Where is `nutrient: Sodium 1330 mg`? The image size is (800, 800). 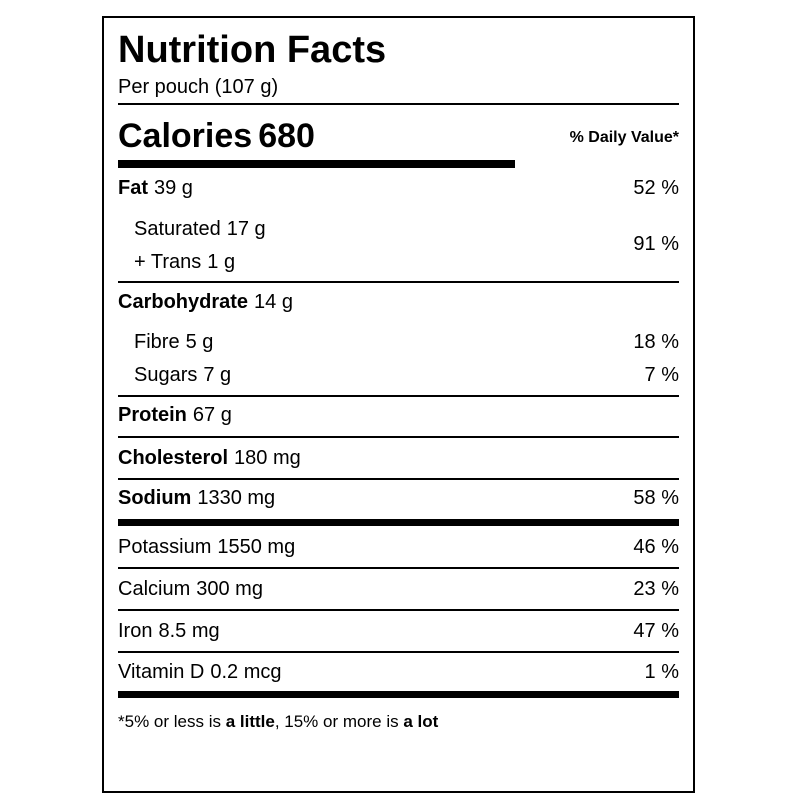 nutrient: Sodium 1330 mg is located at coordinates (196, 498).